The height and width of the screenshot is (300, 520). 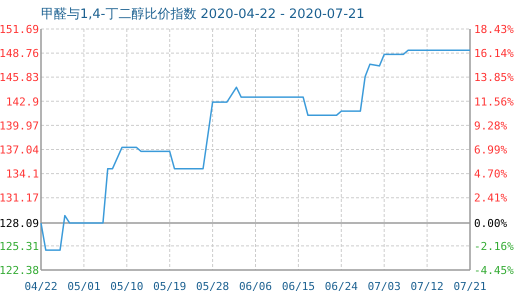 What do you see at coordinates (494, 246) in the screenshot?
I see `y2-tick-label: -2.16%` at bounding box center [494, 246].